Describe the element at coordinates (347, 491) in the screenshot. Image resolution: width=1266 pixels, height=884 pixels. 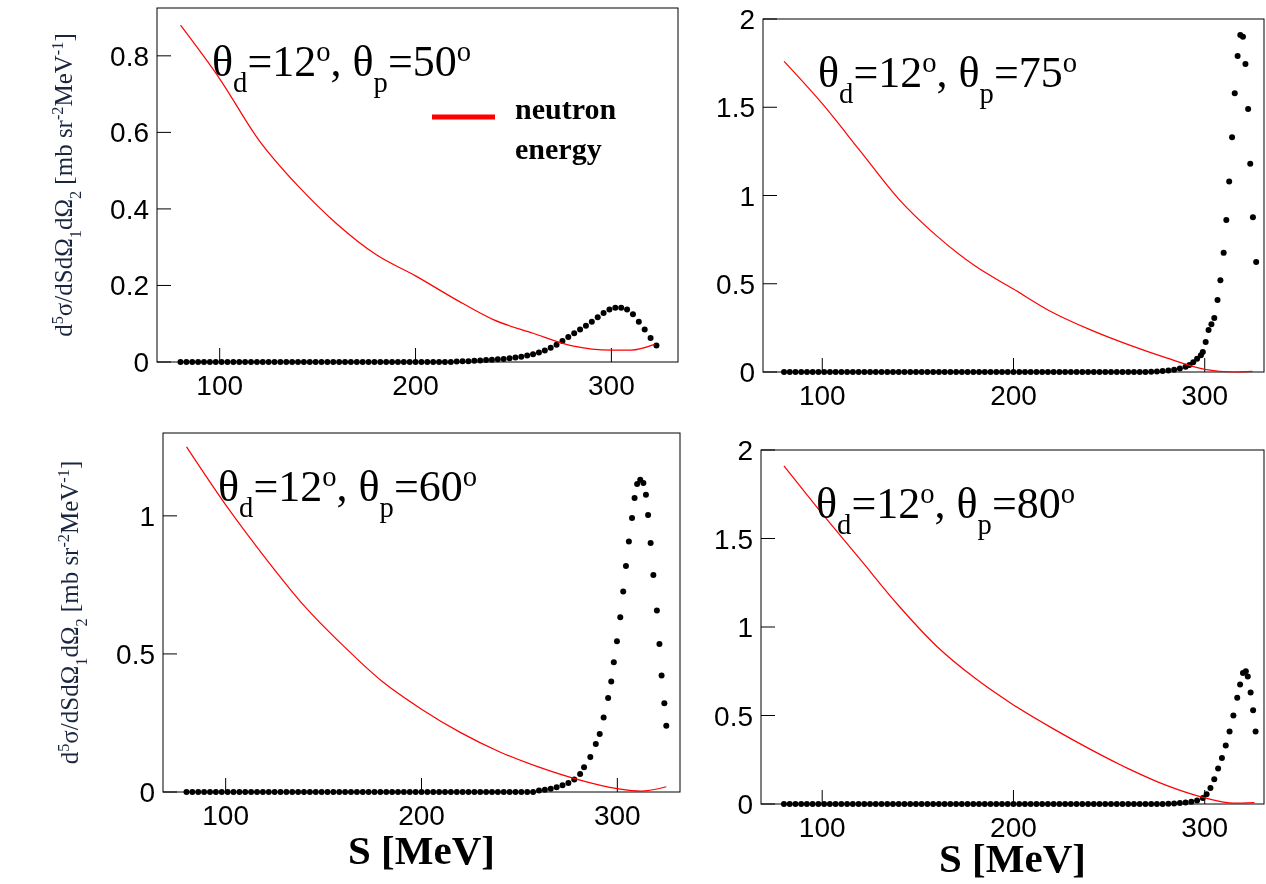
I see `text: θ$_{d}$=12$^{o}$, θ$_{p}$=60$^{o}$` at that location.